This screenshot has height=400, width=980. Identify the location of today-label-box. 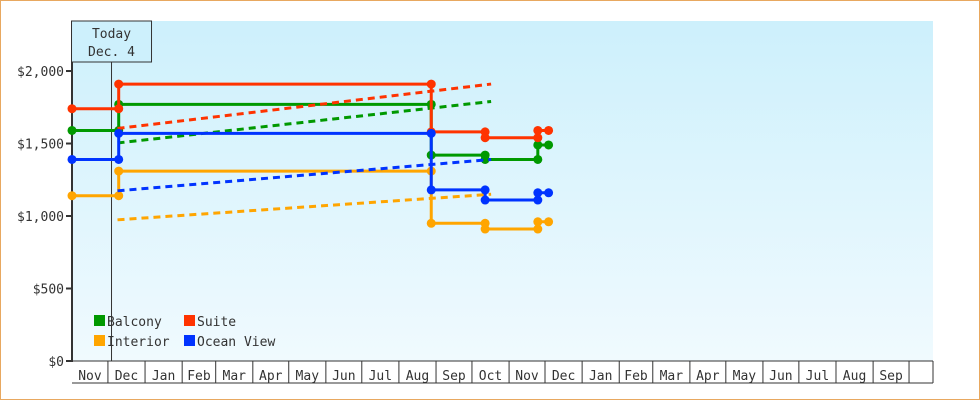
(112, 41).